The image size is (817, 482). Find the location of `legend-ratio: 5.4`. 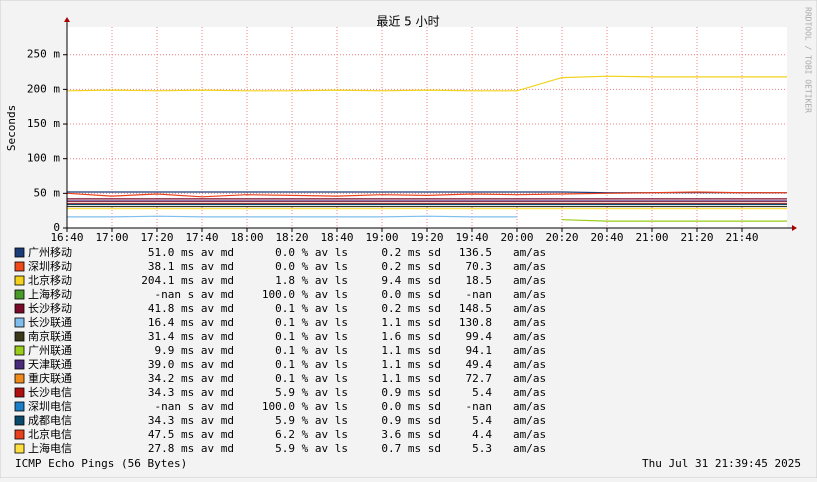

legend-ratio: 5.4 is located at coordinates (482, 392).